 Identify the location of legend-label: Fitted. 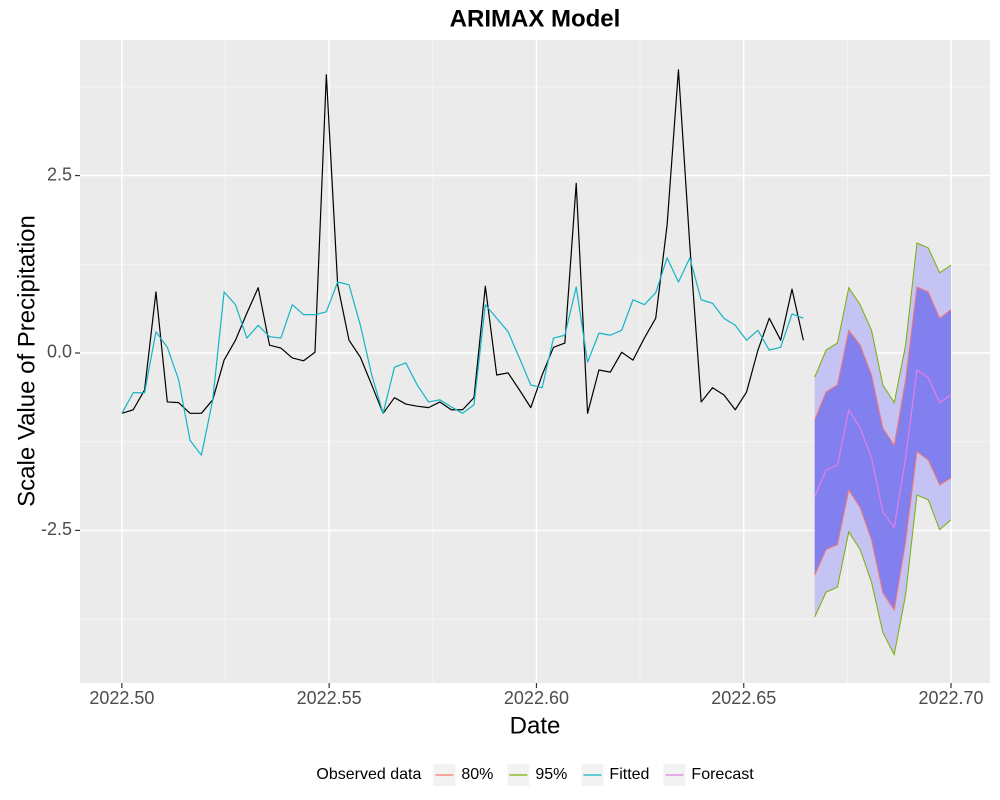
(629, 774).